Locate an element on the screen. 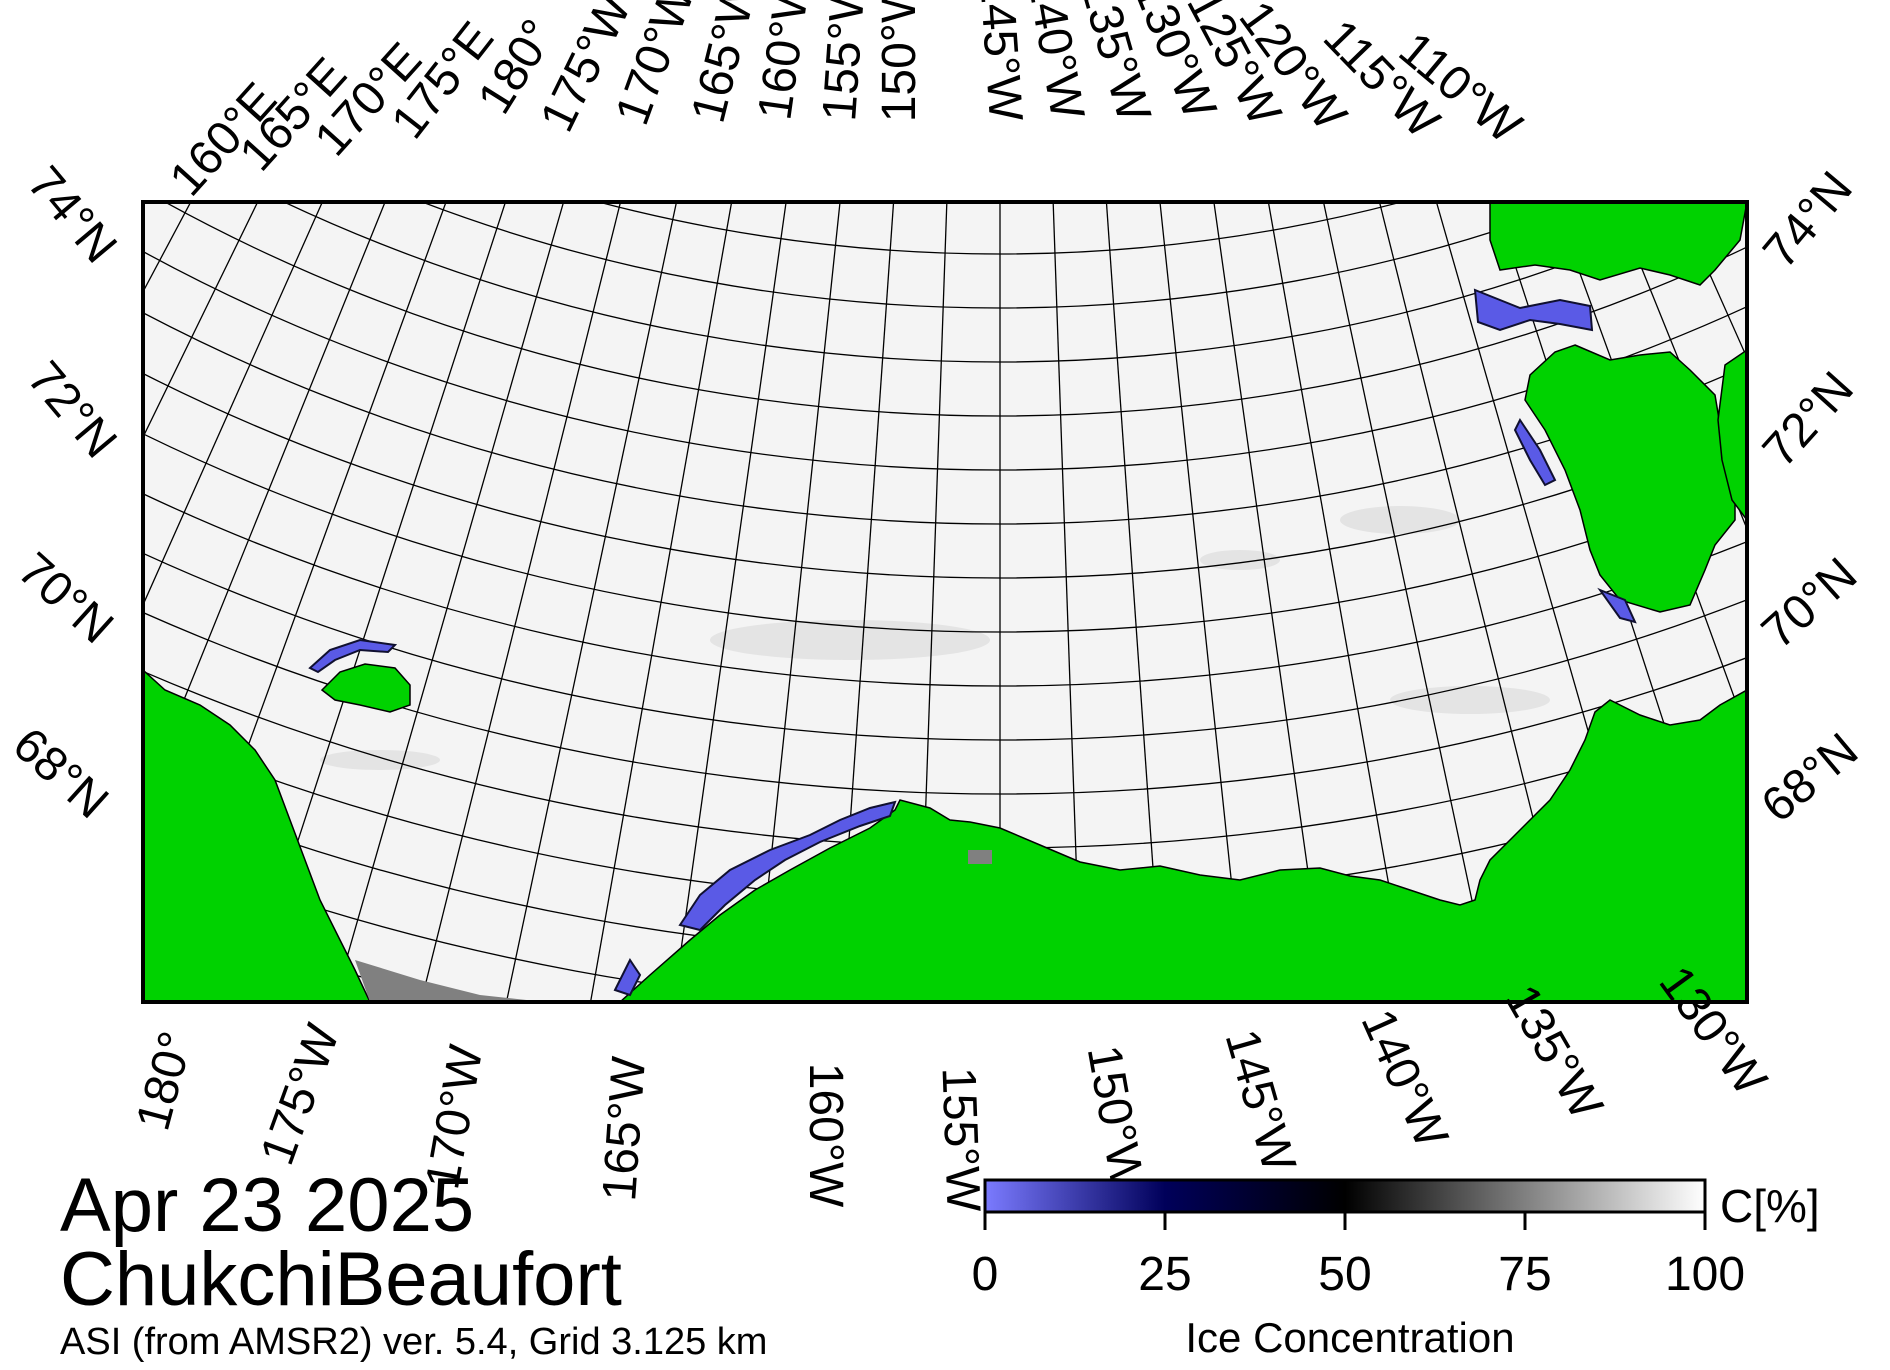 The width and height of the screenshot is (1890, 1370). colorbar: 0 25 50 75 100 C[%] Ice Concentration is located at coordinates (1396, 1269).